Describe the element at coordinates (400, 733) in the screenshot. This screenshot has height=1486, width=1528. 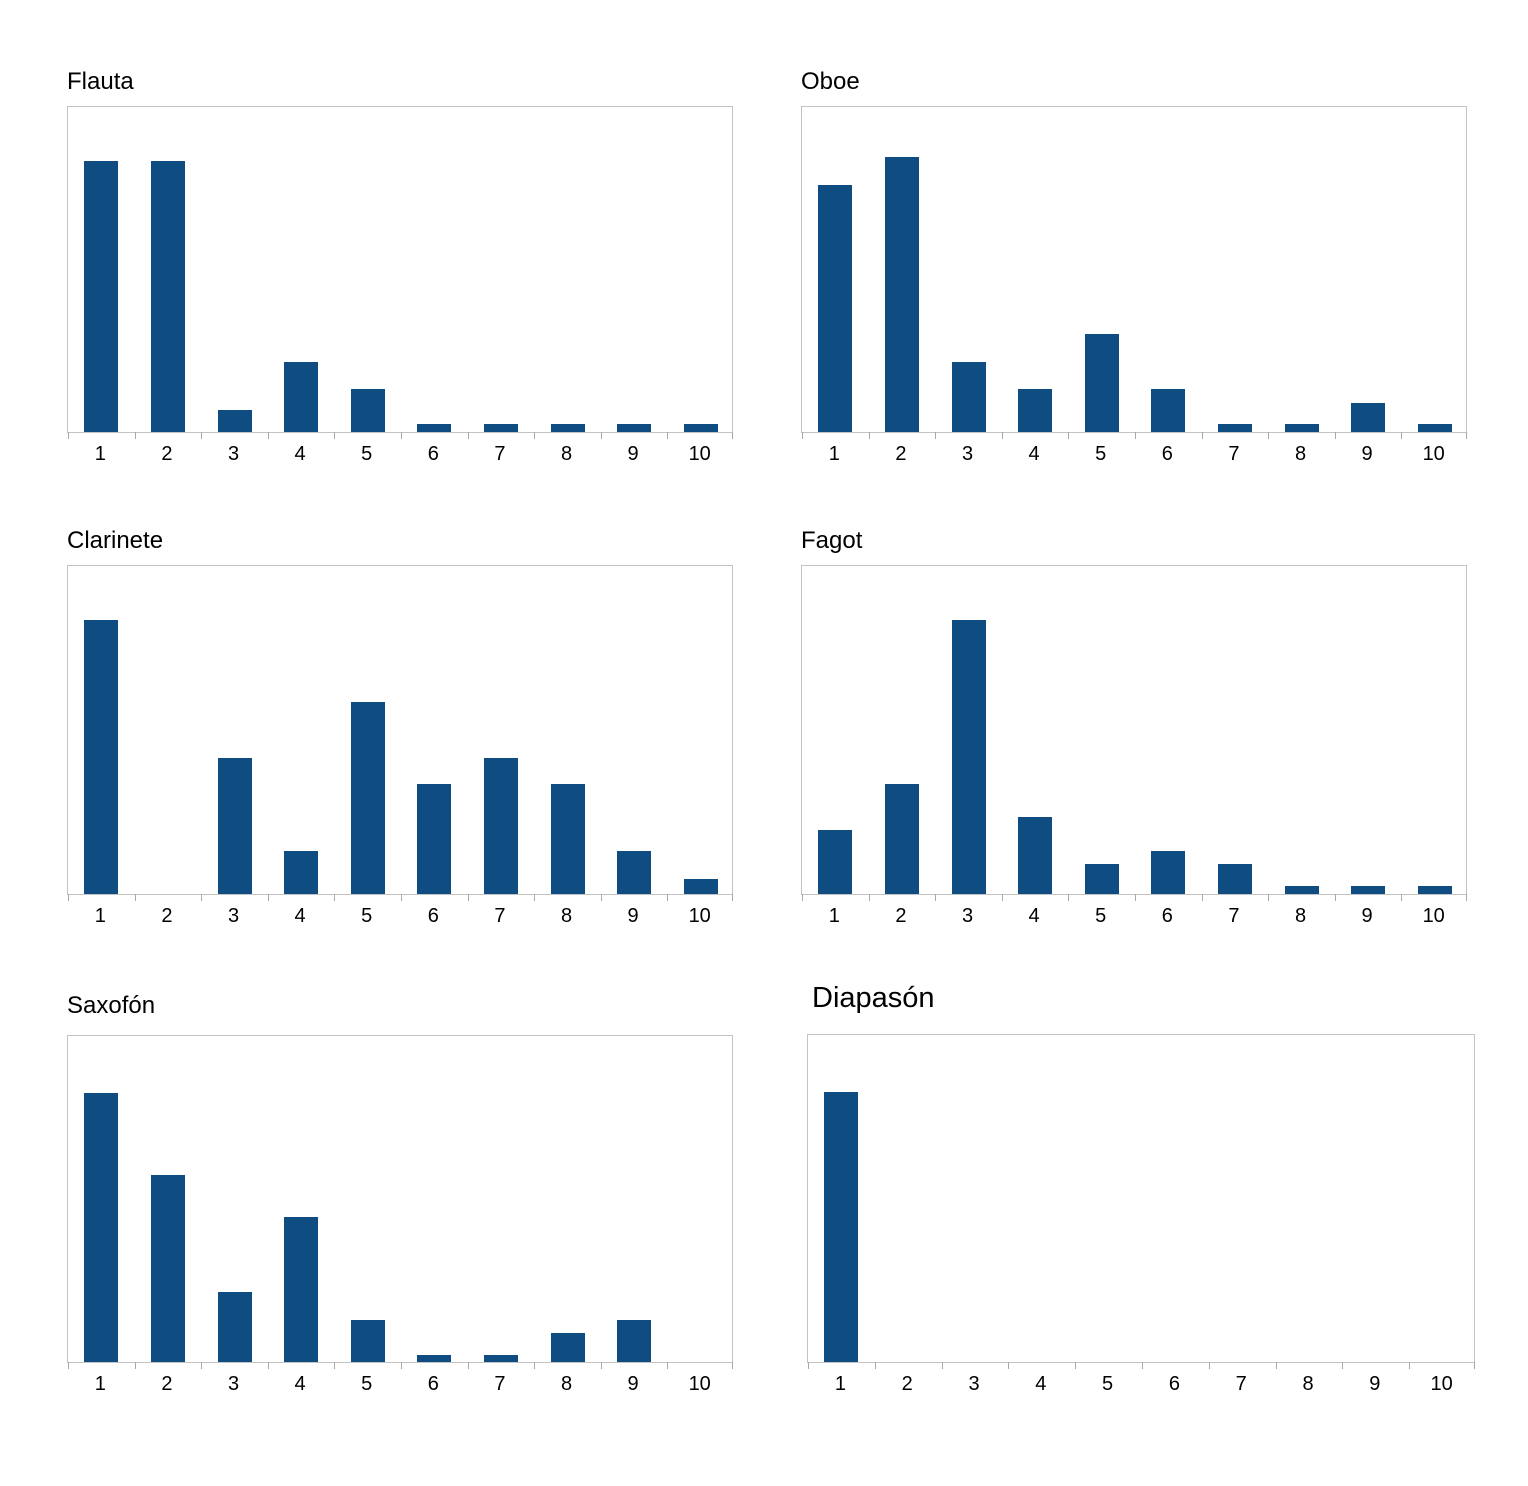
I see `plot-area-clarinete` at that location.